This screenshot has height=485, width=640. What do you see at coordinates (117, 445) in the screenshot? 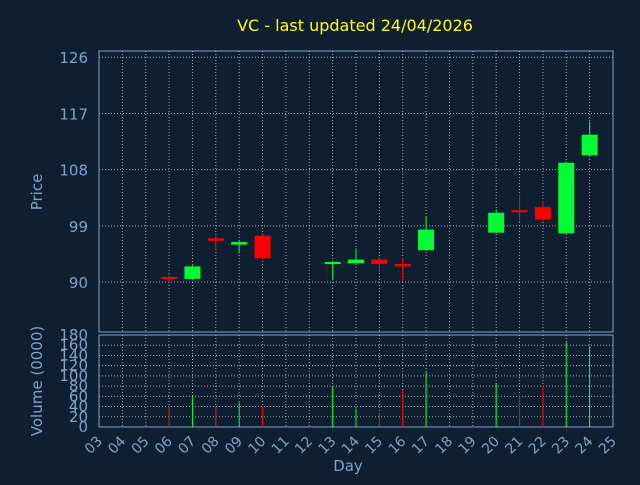
I see `x-tick-label: 04` at bounding box center [117, 445].